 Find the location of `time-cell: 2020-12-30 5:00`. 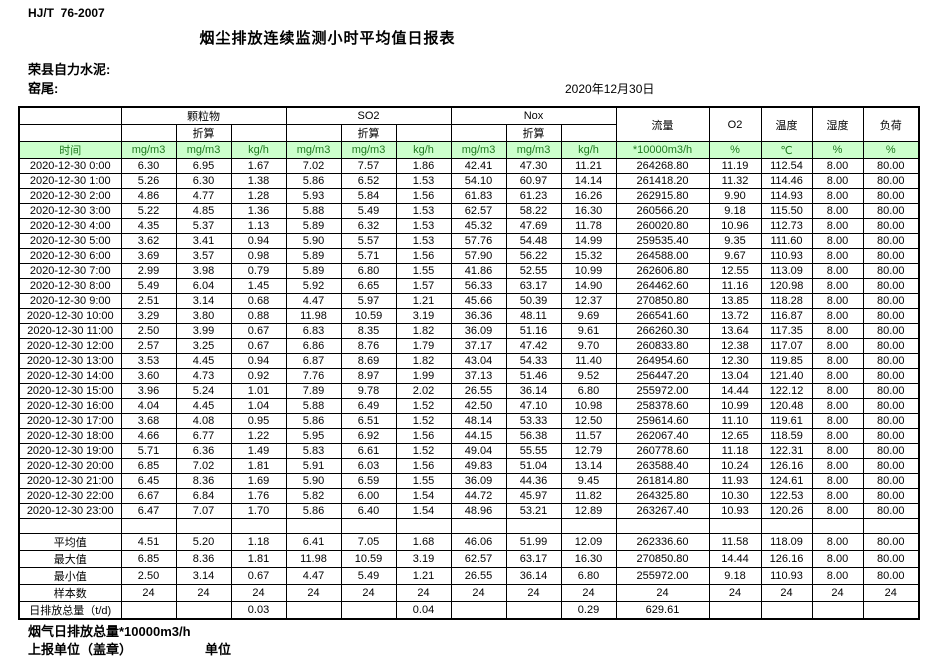

time-cell: 2020-12-30 5:00 is located at coordinates (70, 241).